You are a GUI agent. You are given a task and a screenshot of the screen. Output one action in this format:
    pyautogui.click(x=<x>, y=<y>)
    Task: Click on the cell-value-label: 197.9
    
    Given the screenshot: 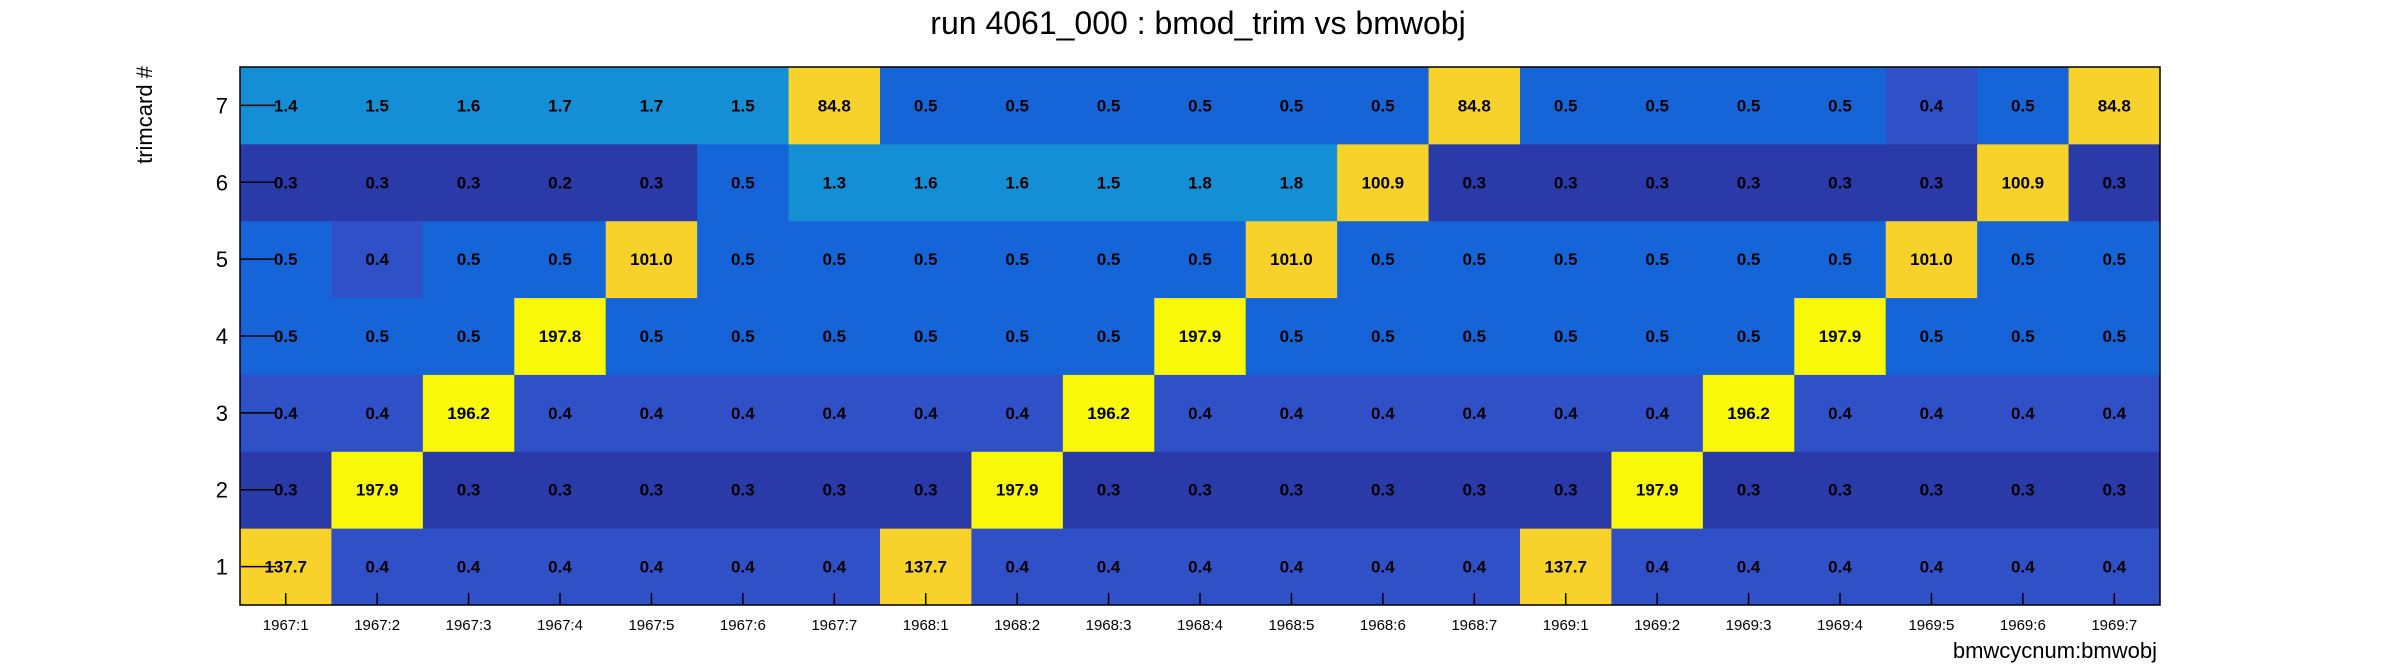 What is the action you would take?
    pyautogui.click(x=1840, y=336)
    